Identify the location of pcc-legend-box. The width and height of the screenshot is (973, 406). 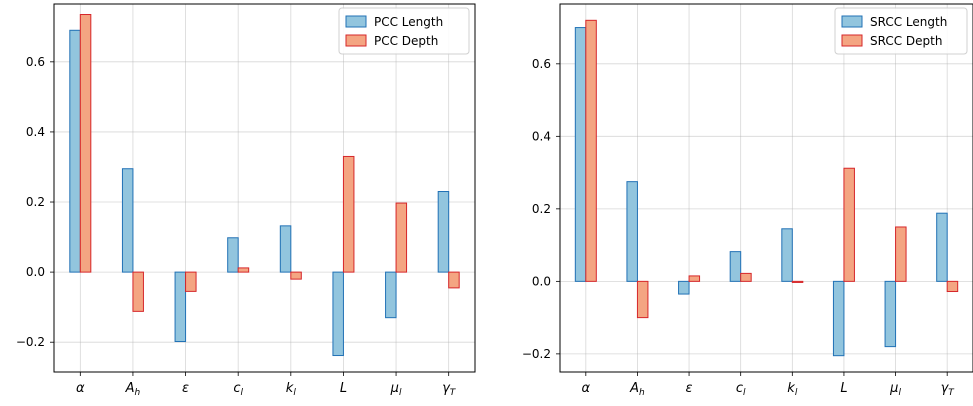
(404, 31).